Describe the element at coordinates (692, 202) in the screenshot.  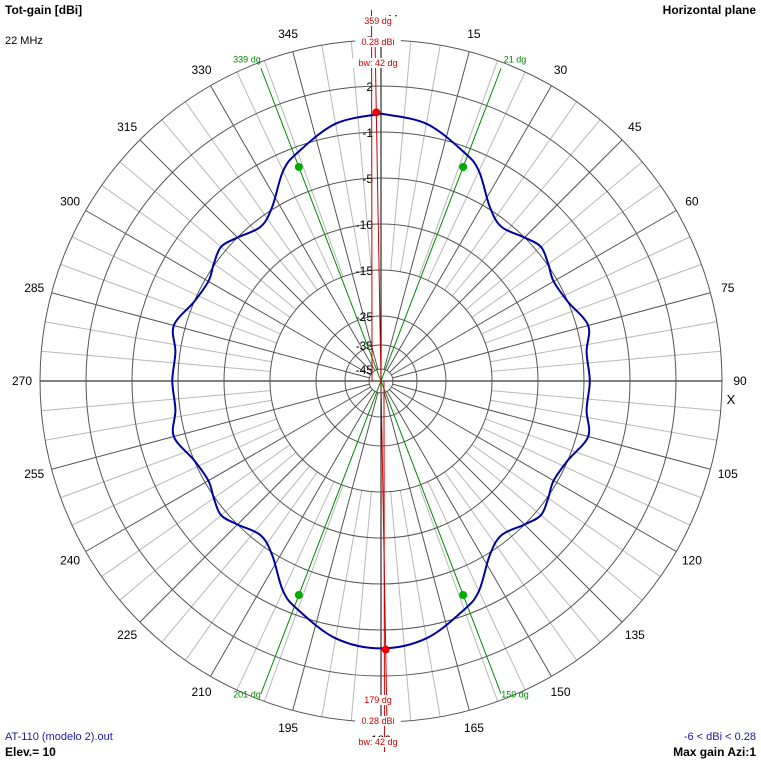
I see `azimuth-label-60: 60` at that location.